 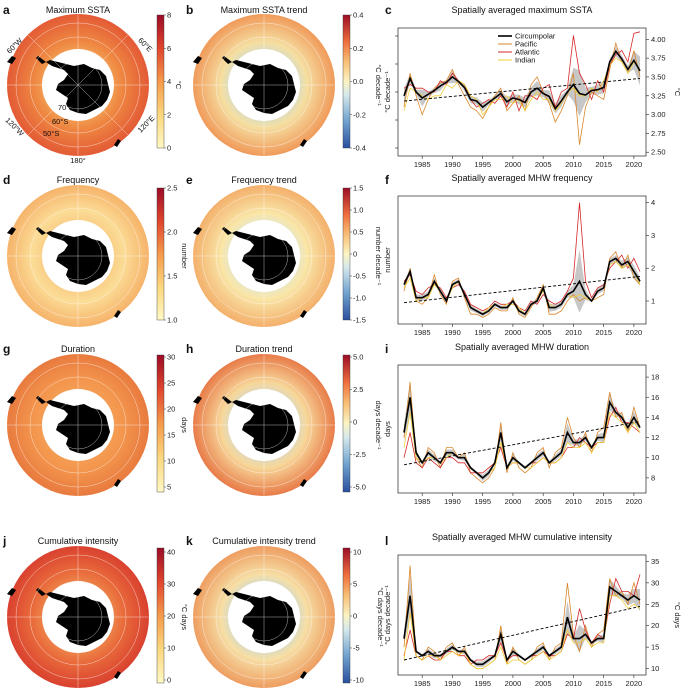 What do you see at coordinates (66, 107) in the screenshot?
I see `lat-label-70s: 70°S` at bounding box center [66, 107].